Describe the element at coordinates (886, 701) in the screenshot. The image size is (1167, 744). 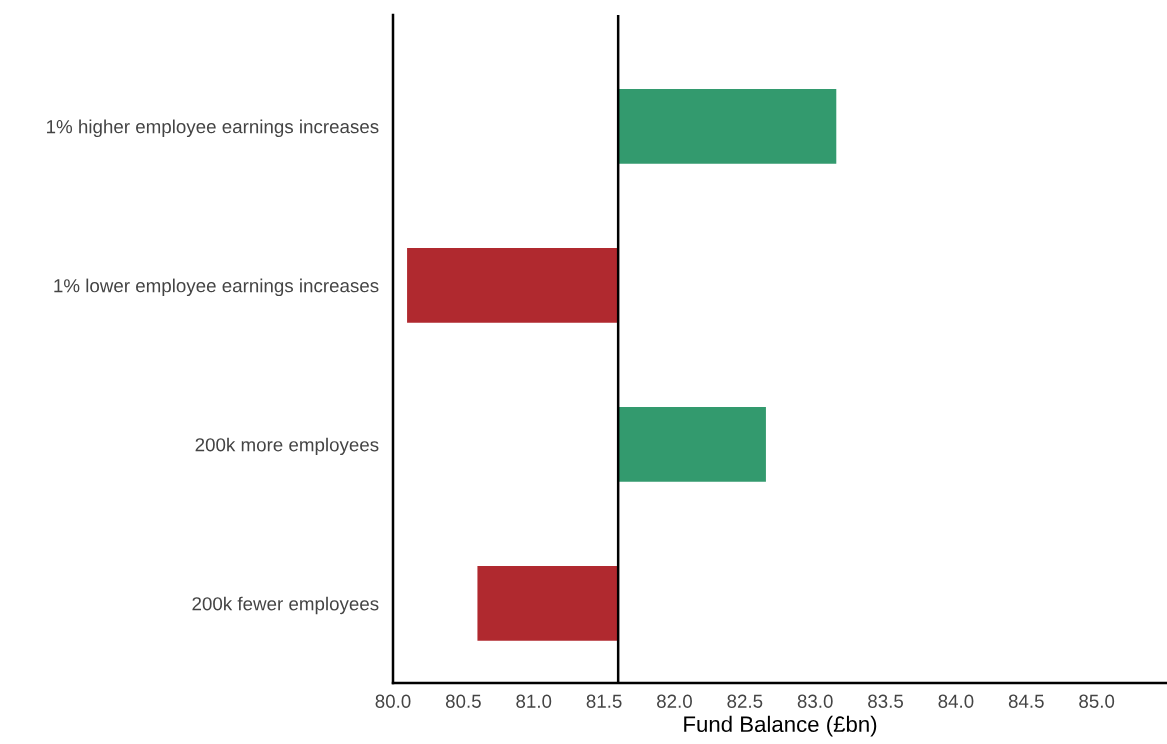
I see `x-tick-label: 83.5` at that location.